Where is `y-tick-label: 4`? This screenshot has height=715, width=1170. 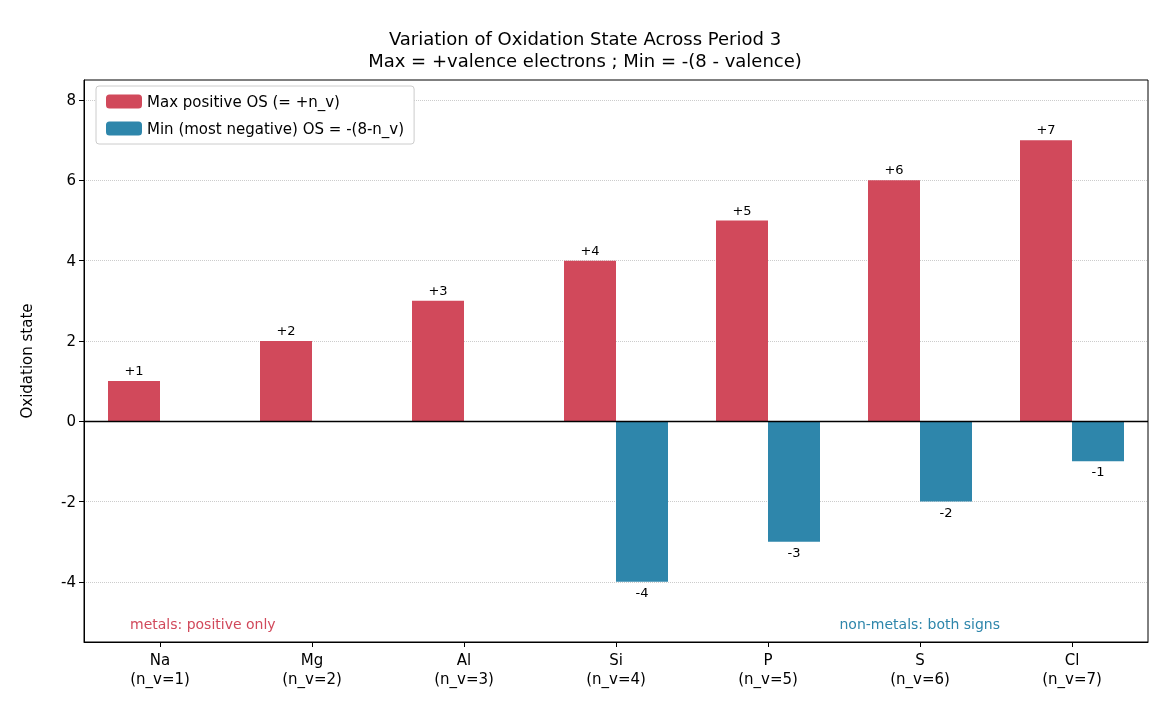 y-tick-label: 4 is located at coordinates (71, 260).